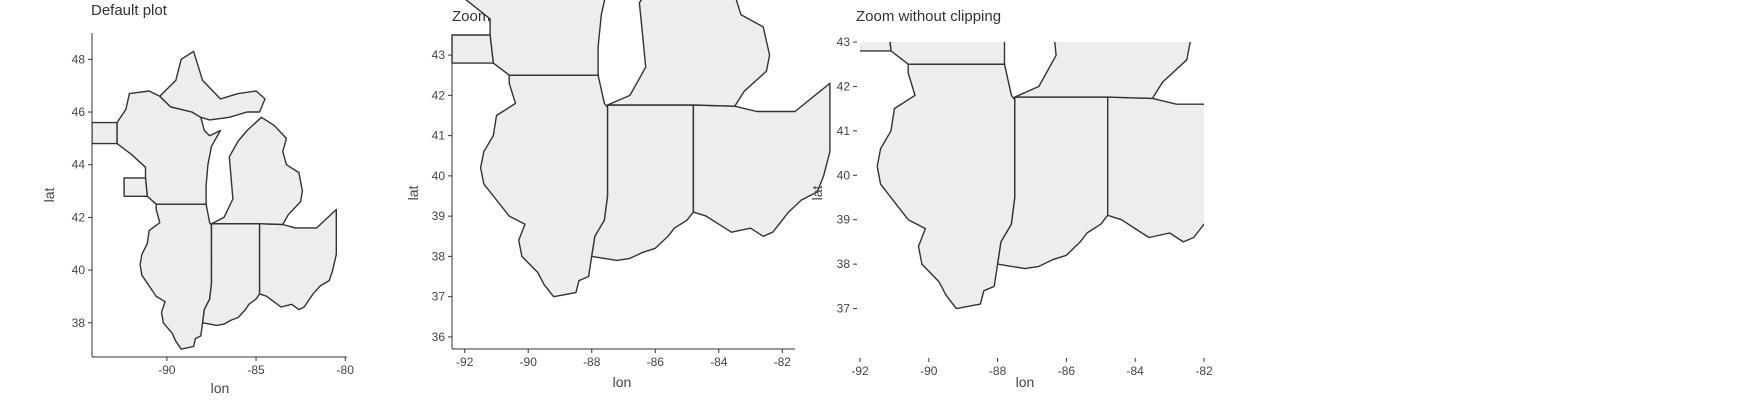 The image size is (1744, 400). I want to click on state-region-mi-upper, so click(212, 85).